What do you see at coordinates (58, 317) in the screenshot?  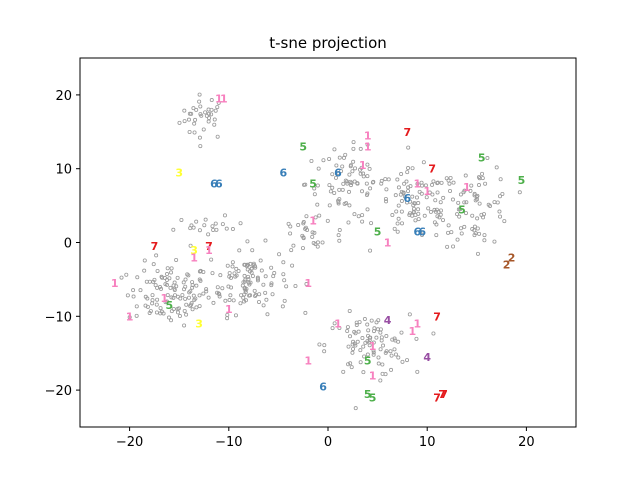 I see `y-tick-label: −10` at bounding box center [58, 317].